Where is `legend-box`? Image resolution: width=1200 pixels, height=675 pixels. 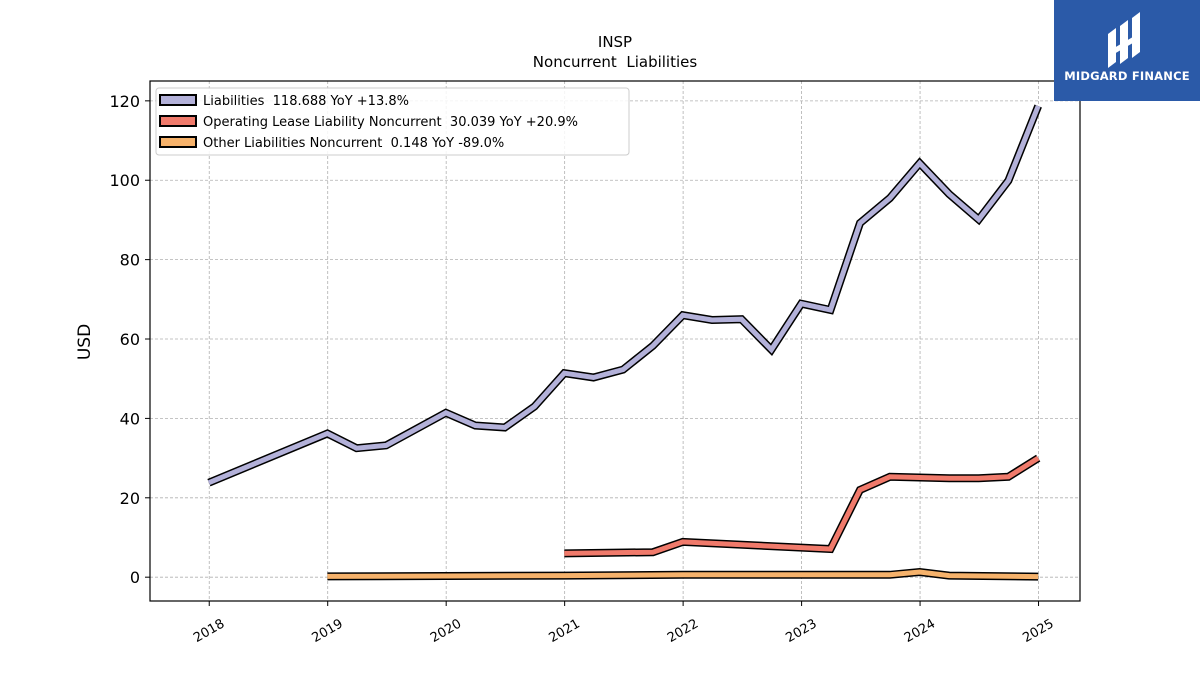 legend-box is located at coordinates (392, 121).